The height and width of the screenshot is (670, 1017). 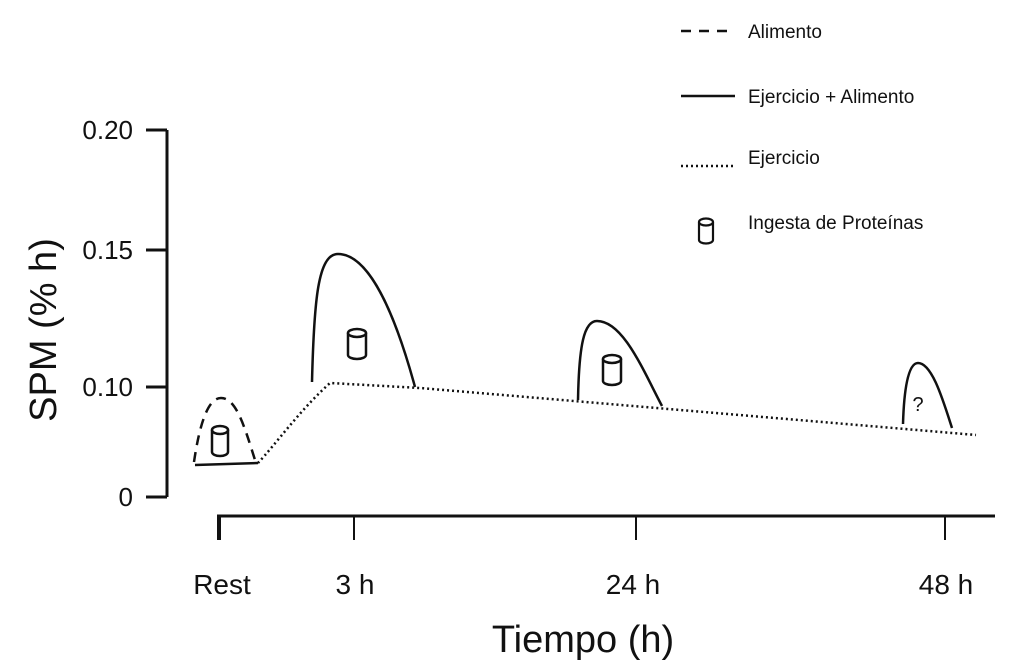 What do you see at coordinates (917, 405) in the screenshot?
I see `annotation-question-48h: ?` at bounding box center [917, 405].